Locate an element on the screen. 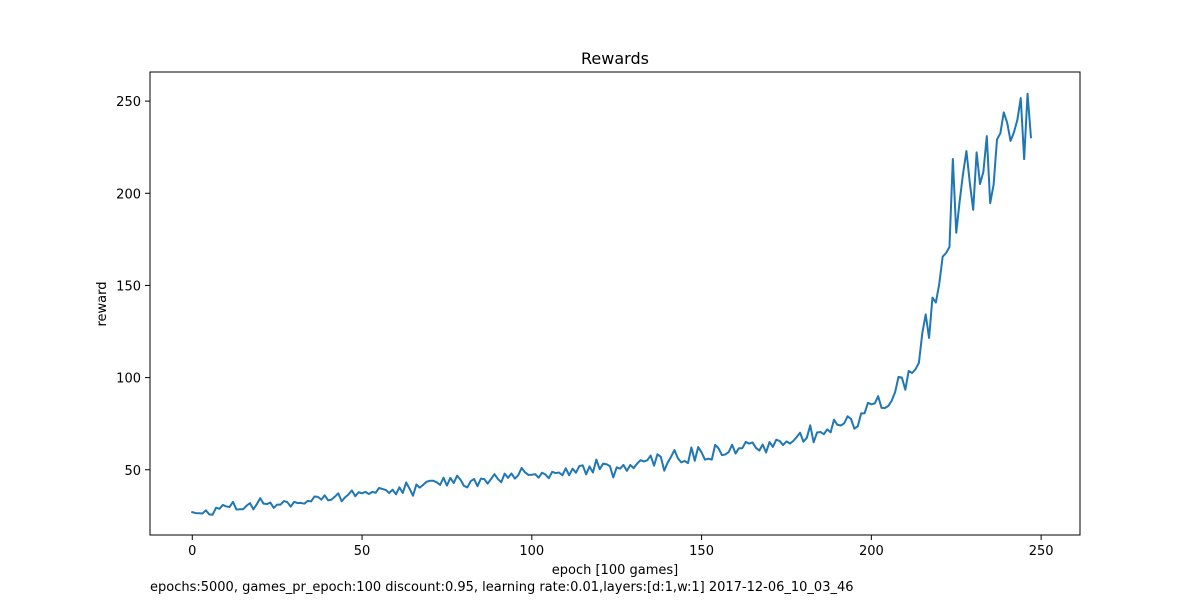  y-tick-label: 250 is located at coordinates (128, 102).